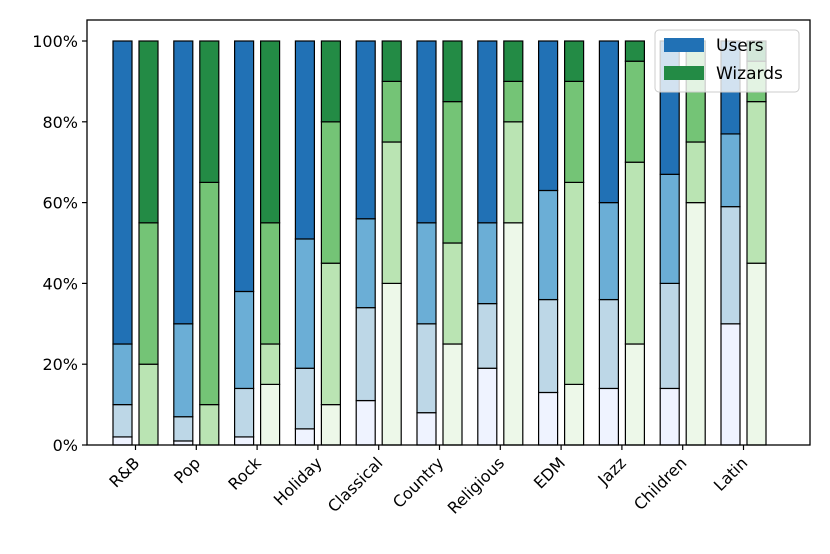  Describe the element at coordinates (476, 485) in the screenshot. I see `x-tick-label: Religious` at that location.